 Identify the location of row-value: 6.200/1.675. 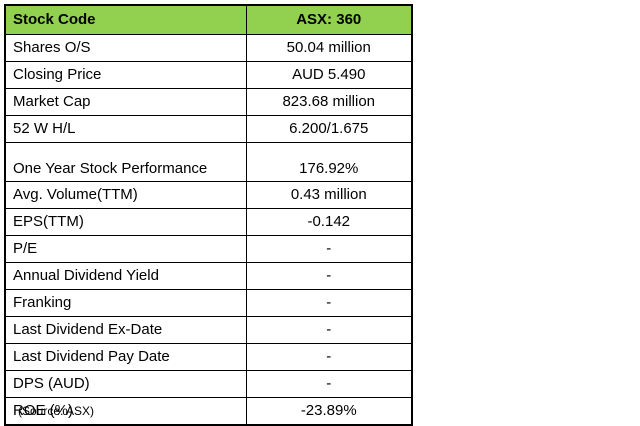
(329, 129).